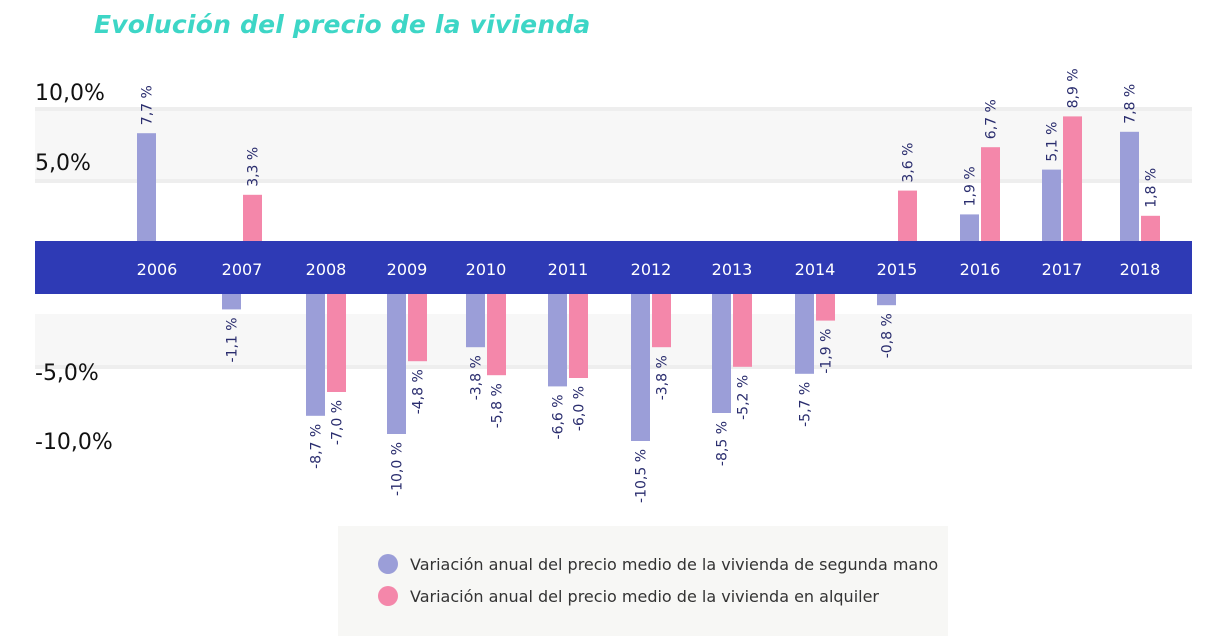 The width and height of the screenshot is (1231, 644). Describe the element at coordinates (326, 269) in the screenshot. I see `x-tick-label: 2008` at that location.